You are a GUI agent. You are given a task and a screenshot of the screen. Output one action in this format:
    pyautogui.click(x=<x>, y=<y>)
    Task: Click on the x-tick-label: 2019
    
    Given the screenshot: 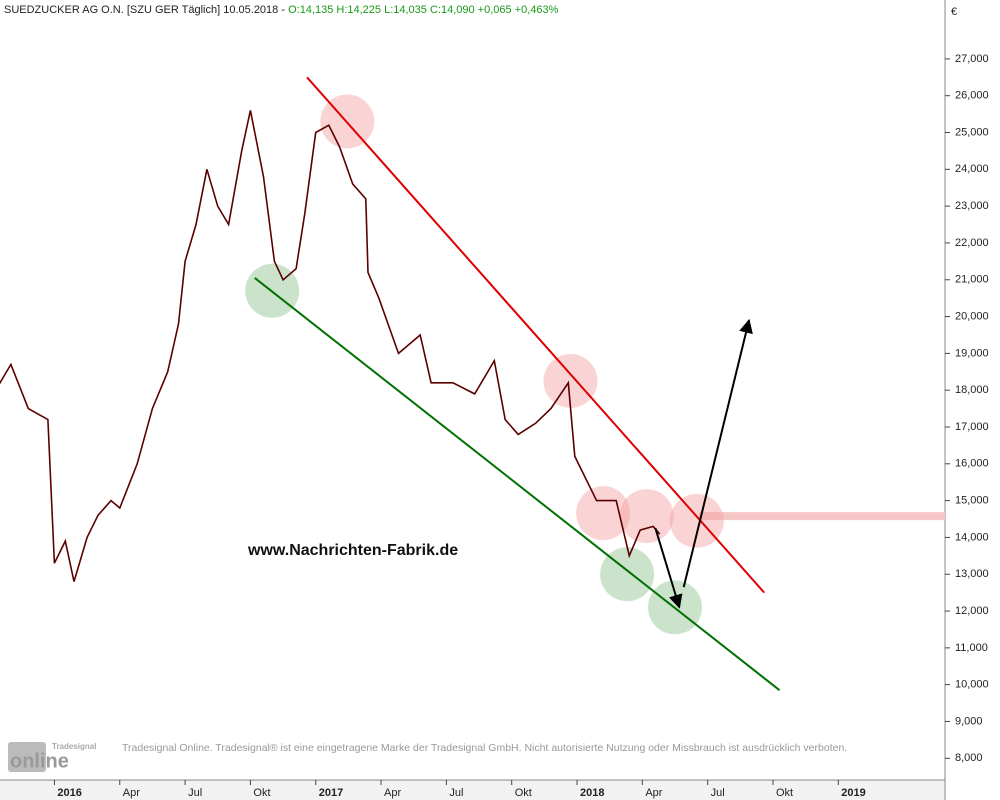 What is the action you would take?
    pyautogui.click(x=853, y=793)
    